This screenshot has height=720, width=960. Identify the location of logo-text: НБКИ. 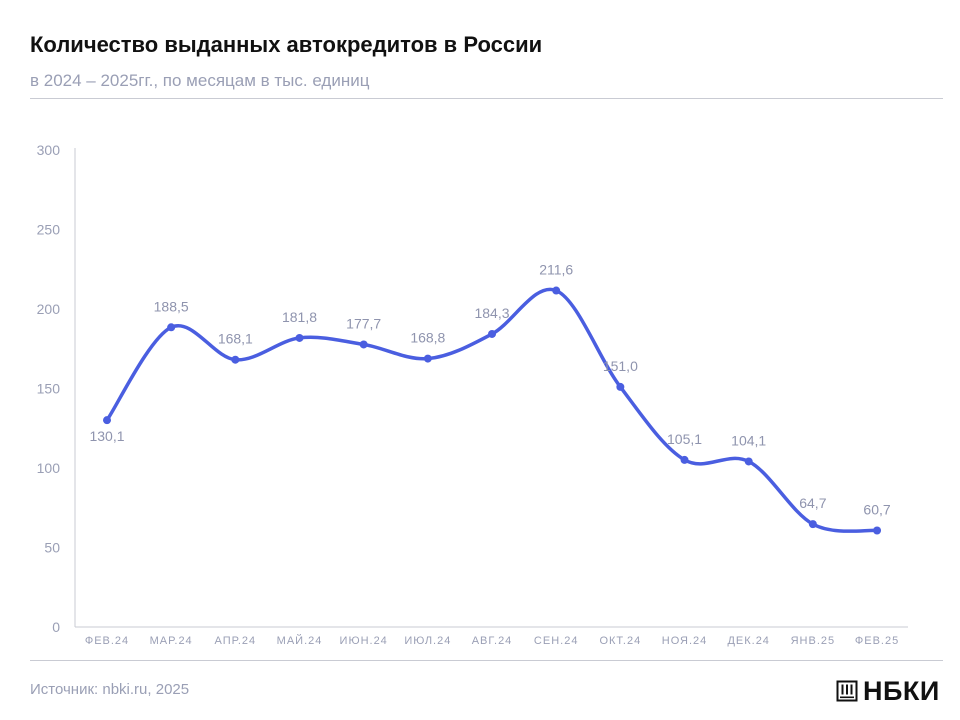
(901, 690).